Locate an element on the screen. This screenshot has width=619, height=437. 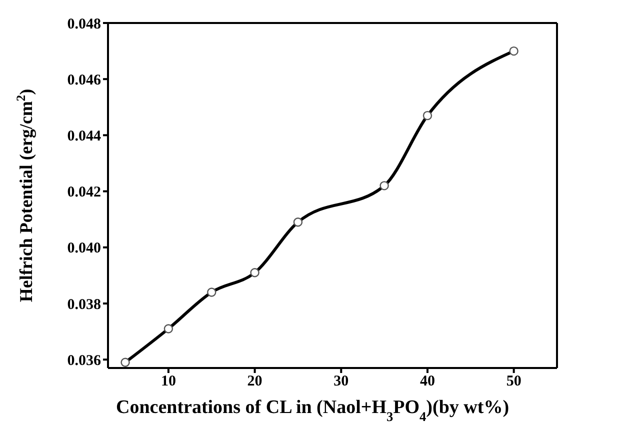
y-tick-label: 0.036 is located at coordinates (84, 360).